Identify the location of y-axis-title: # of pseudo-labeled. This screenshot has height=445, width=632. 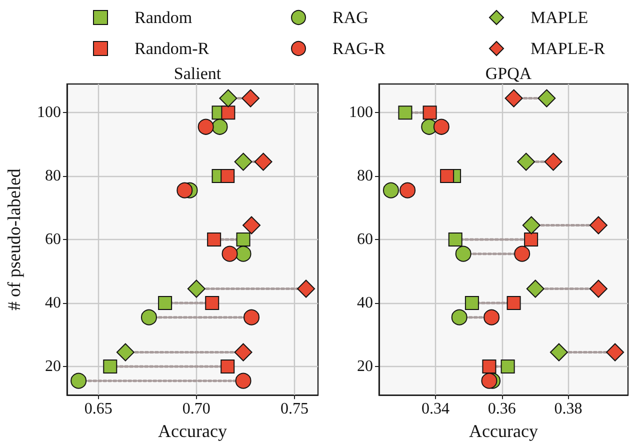
(14, 239).